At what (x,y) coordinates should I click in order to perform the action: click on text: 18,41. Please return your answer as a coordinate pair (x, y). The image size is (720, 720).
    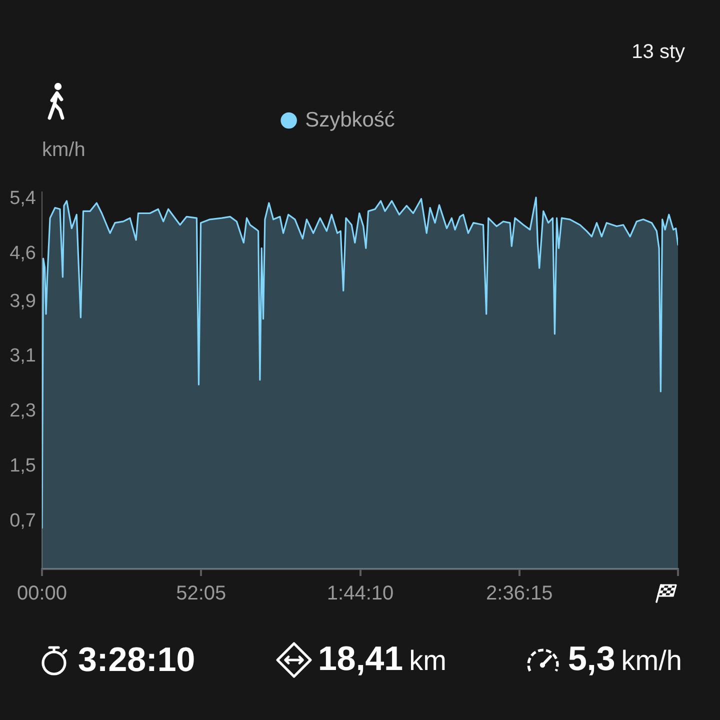
    Looking at the image, I should click on (361, 659).